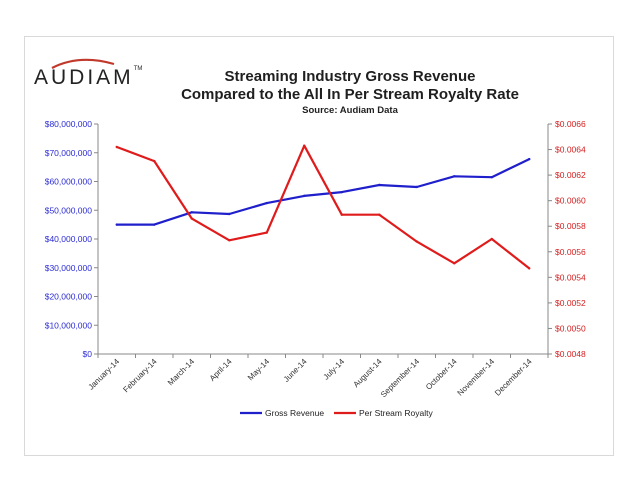 Image resolution: width=640 pixels, height=494 pixels. What do you see at coordinates (368, 373) in the screenshot?
I see `x-tick-label: August-14` at bounding box center [368, 373].